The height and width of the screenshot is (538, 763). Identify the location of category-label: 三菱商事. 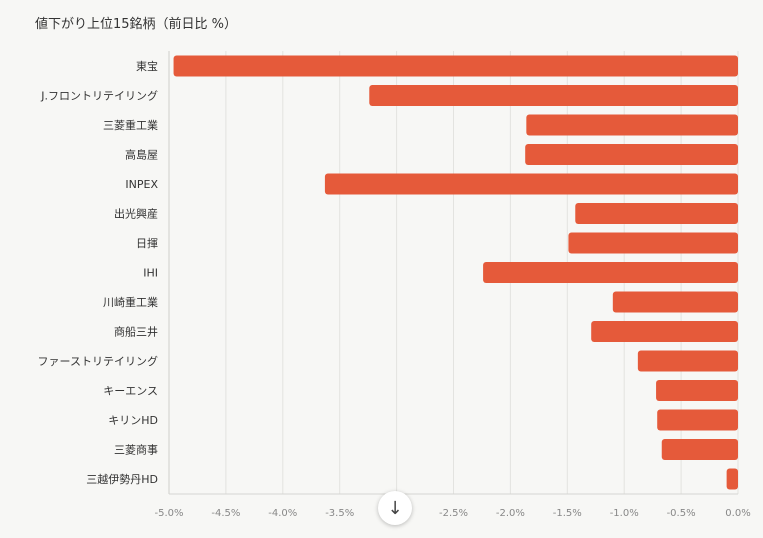
(136, 450).